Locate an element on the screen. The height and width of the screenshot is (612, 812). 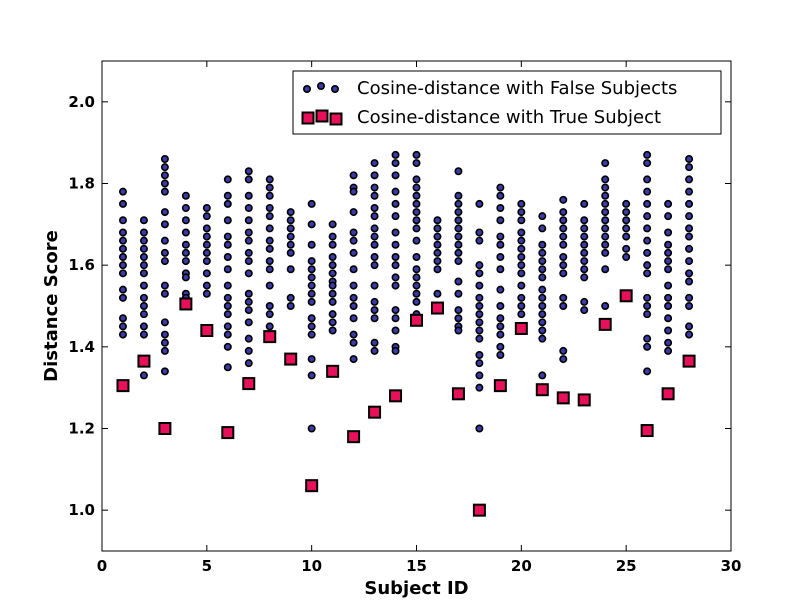
legend-circle is located at coordinates (306, 89).